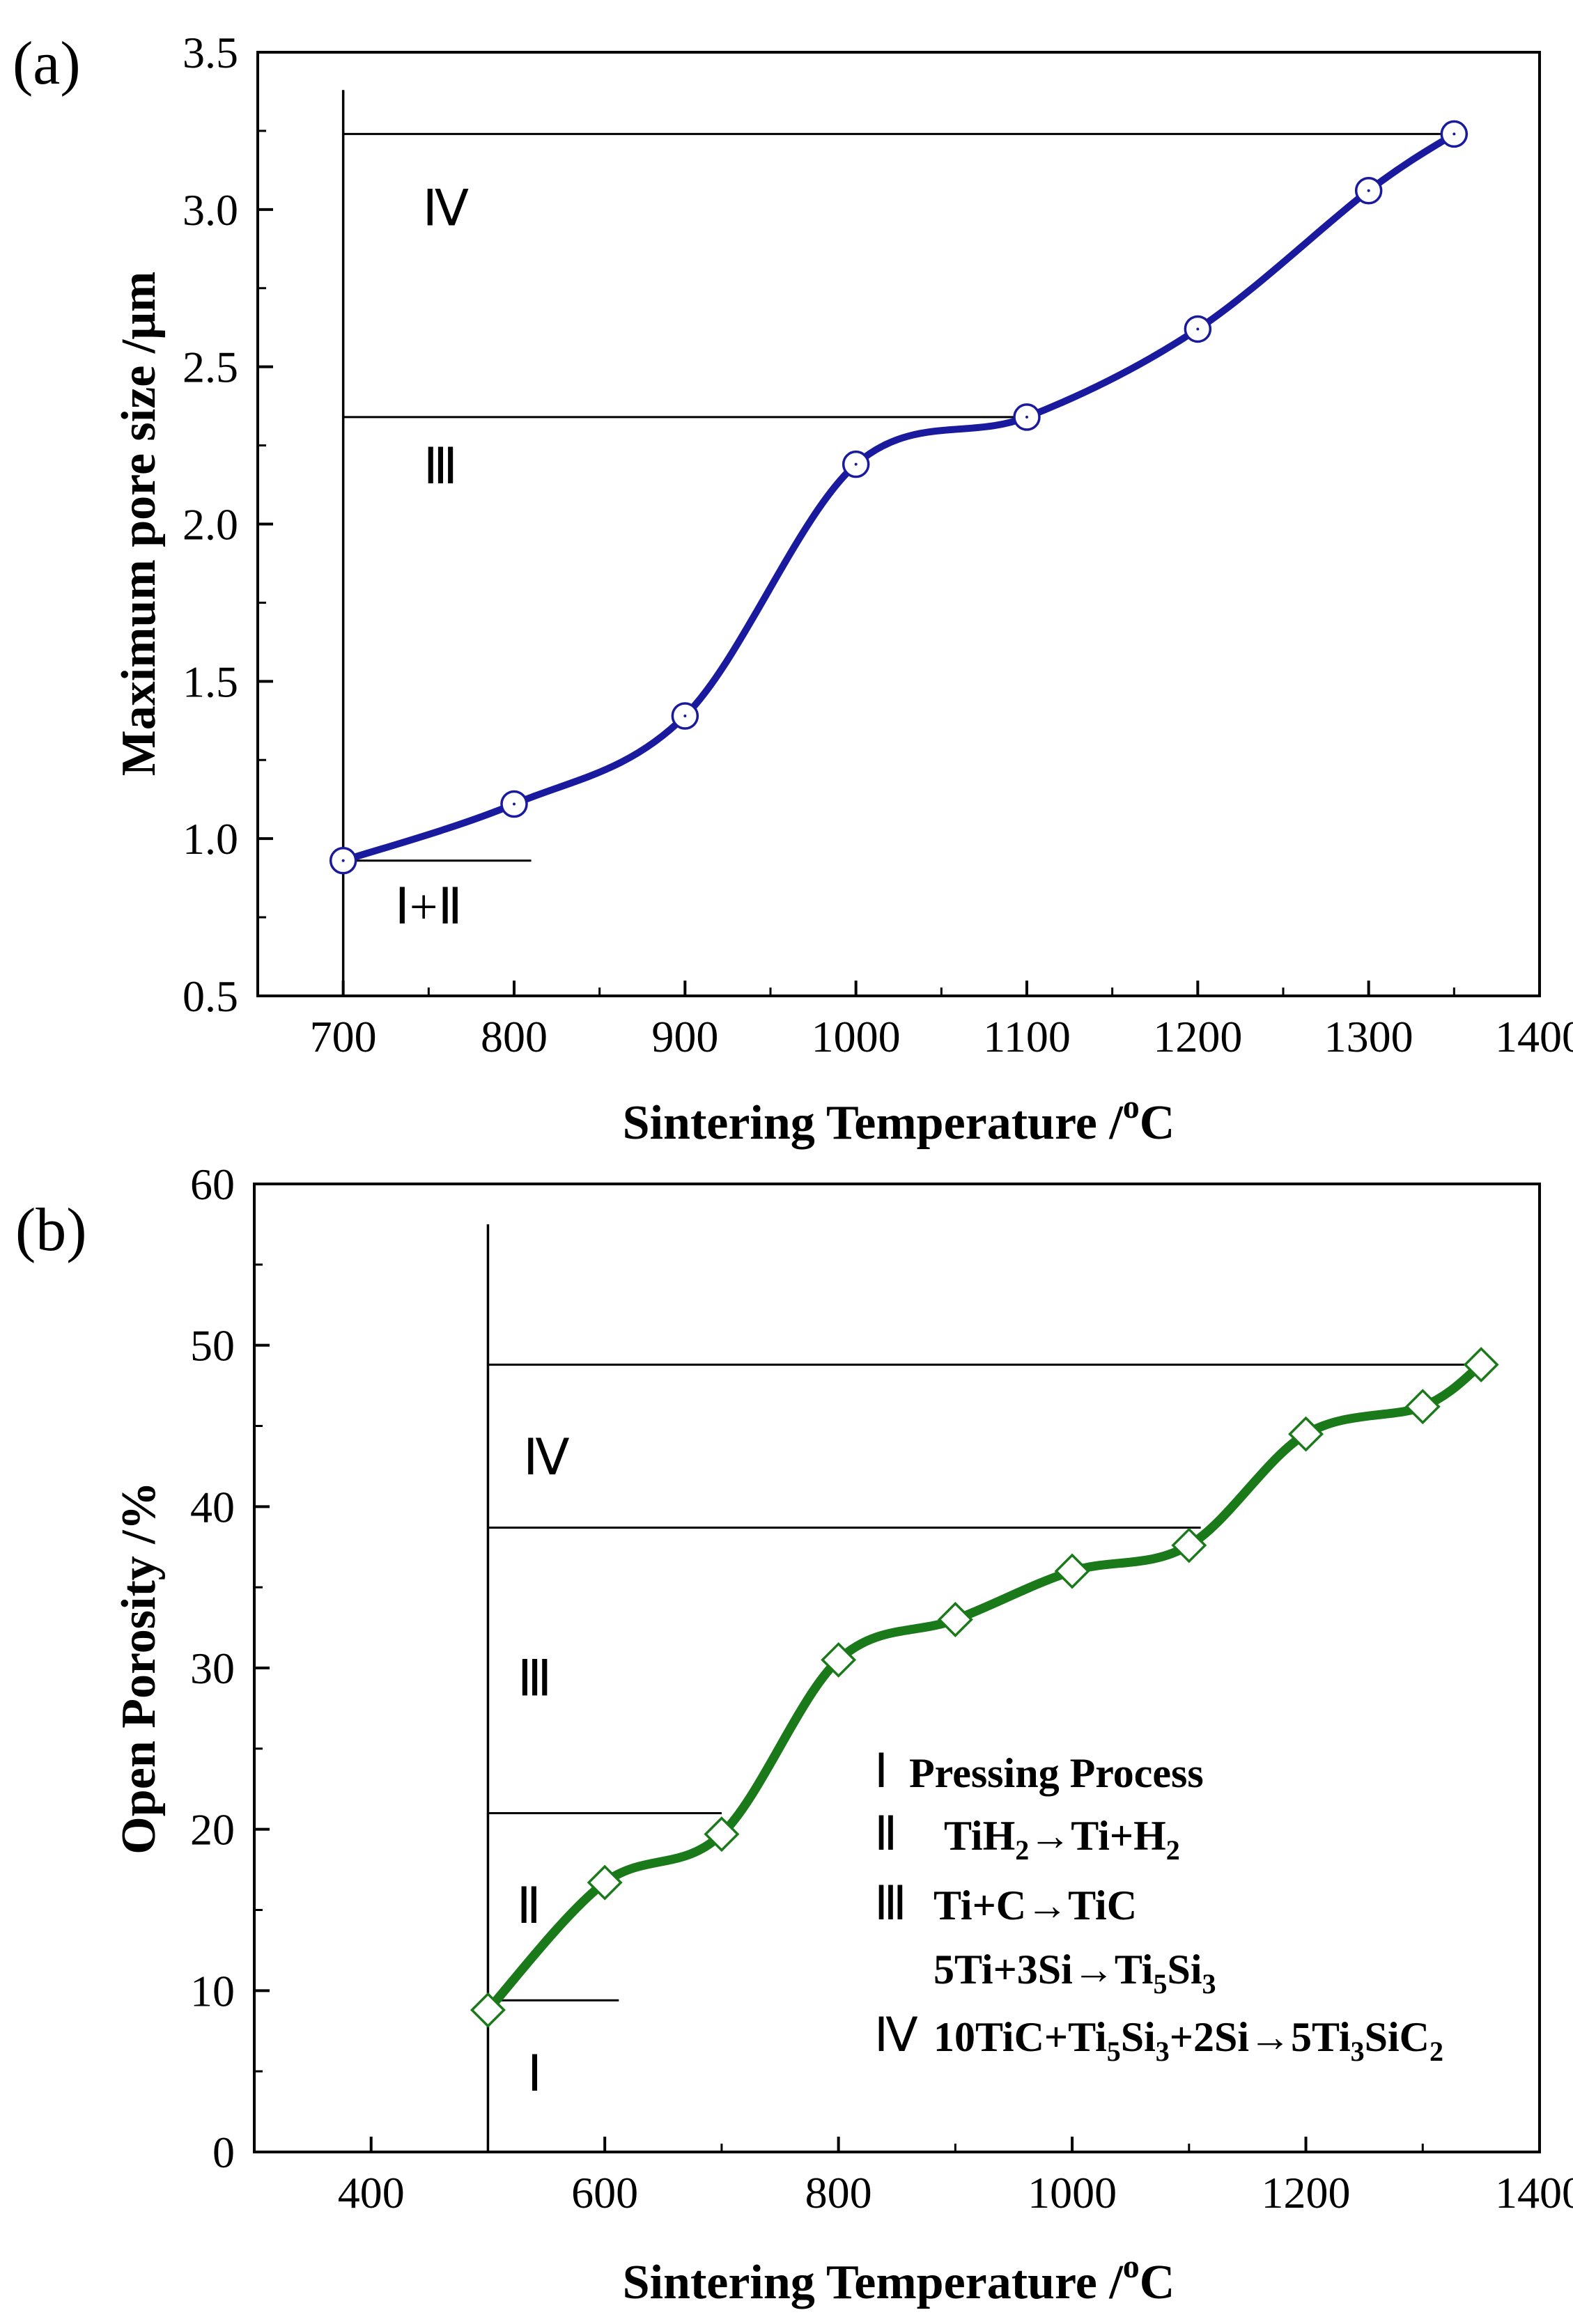 The height and width of the screenshot is (2324, 1573). I want to click on panel-a-x-tick-label: 1200, so click(1197, 1036).